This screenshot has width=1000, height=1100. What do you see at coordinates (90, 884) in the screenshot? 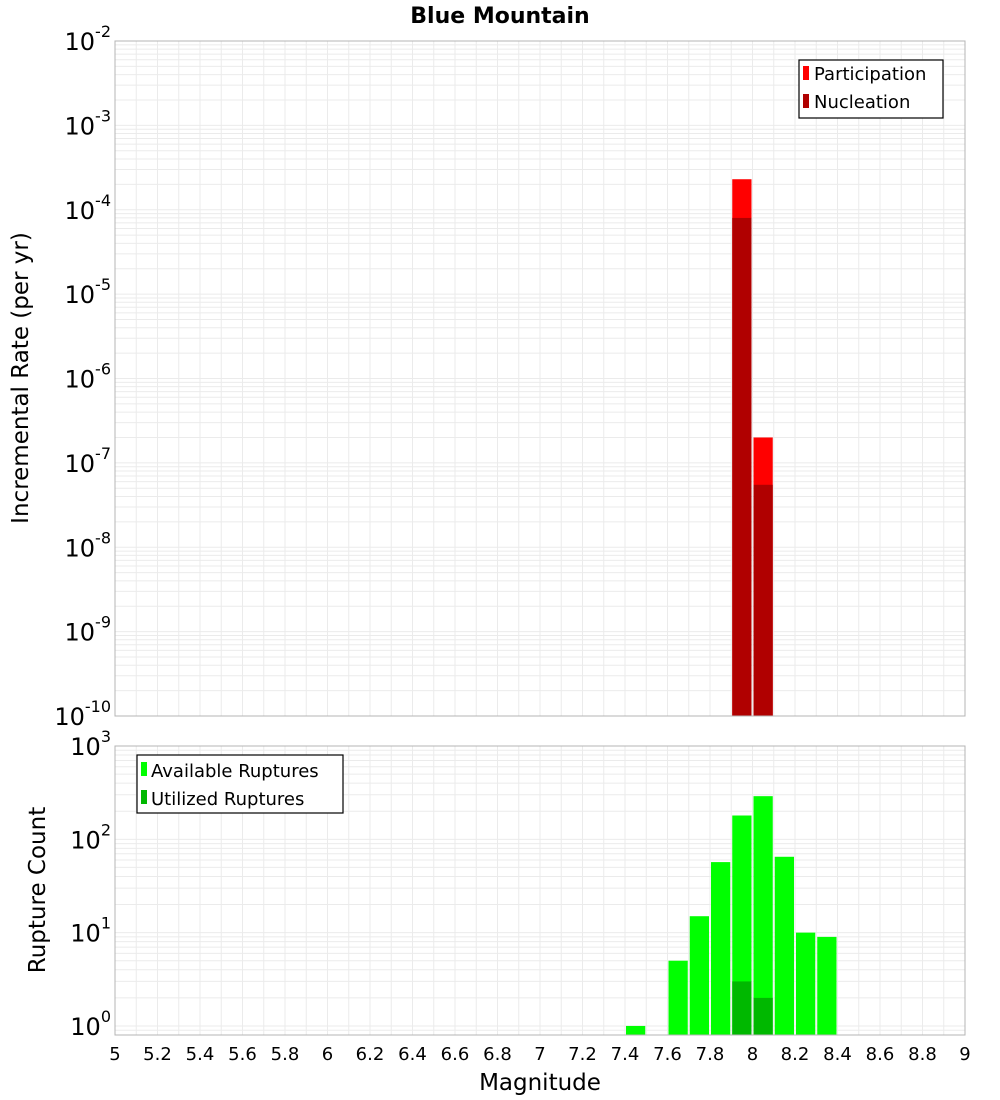
I see `bottom-y-ticks: 10⁰ 10¹ 10² 10³` at bounding box center [90, 884].